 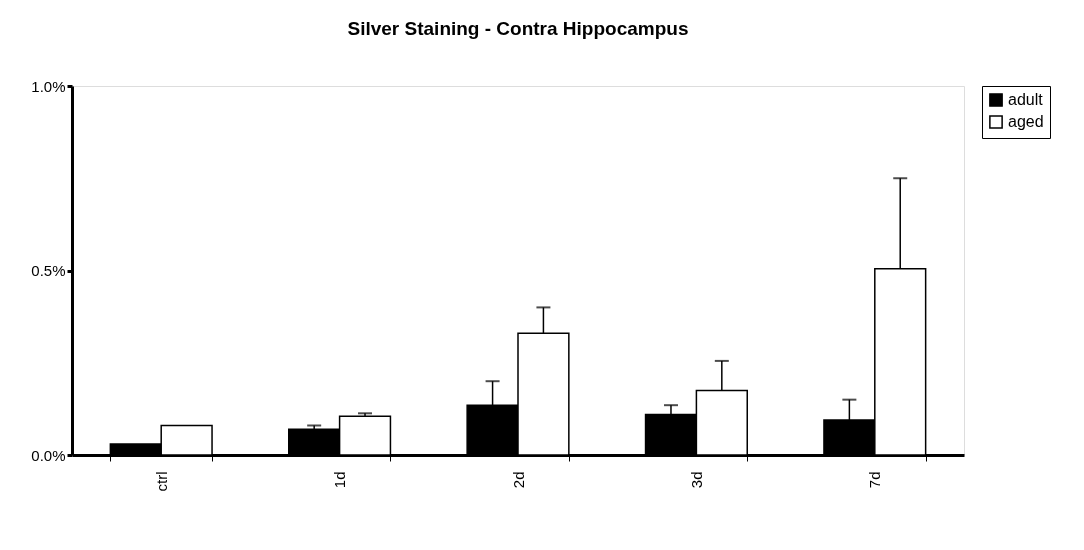 What do you see at coordinates (48, 270) in the screenshot?
I see `y-tick-label: 0.5%` at bounding box center [48, 270].